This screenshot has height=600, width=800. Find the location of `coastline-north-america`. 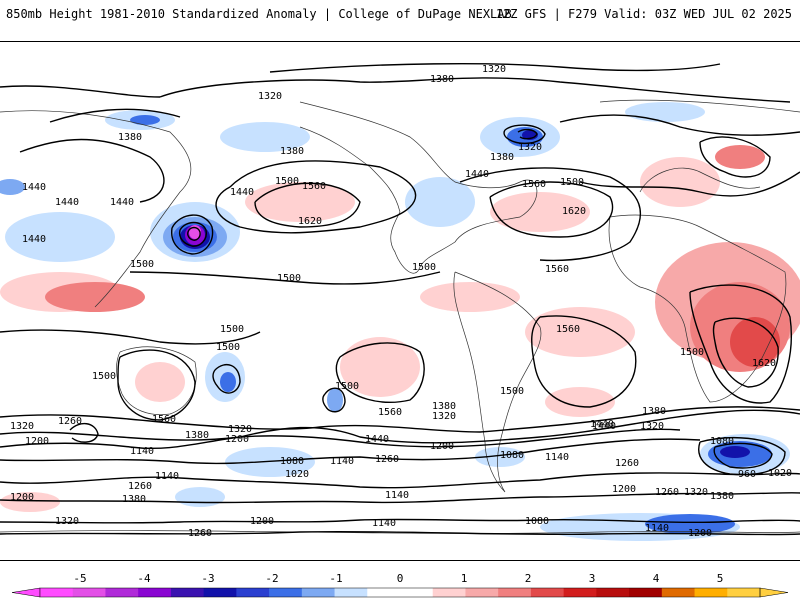

coastline-north-america is located at coordinates (418, 187).